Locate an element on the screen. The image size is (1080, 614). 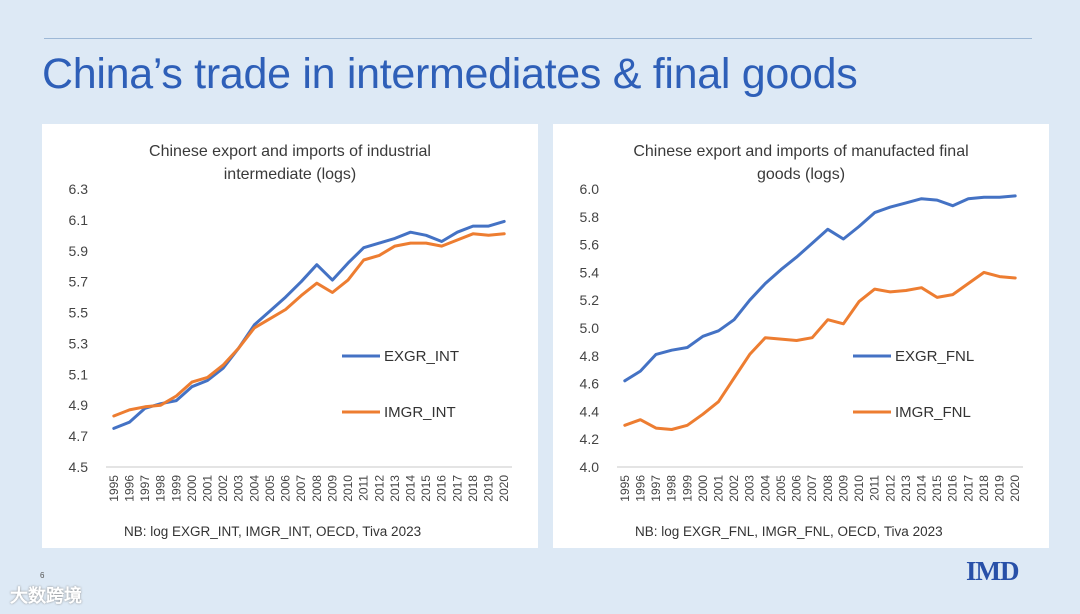
series-line-imgr-int is located at coordinates (309, 325).